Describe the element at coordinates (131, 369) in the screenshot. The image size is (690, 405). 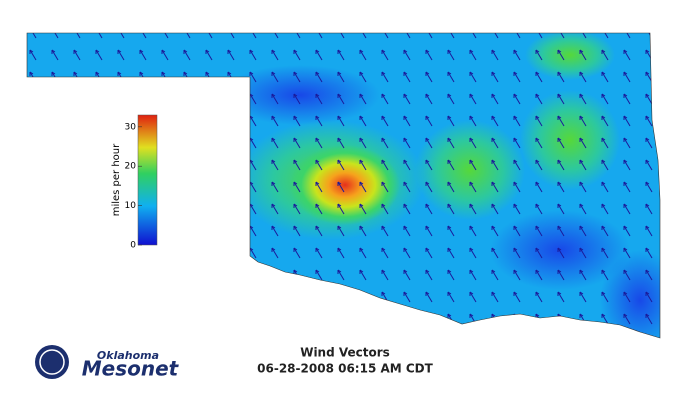
I see `logo-bottom: Mesonet` at that location.